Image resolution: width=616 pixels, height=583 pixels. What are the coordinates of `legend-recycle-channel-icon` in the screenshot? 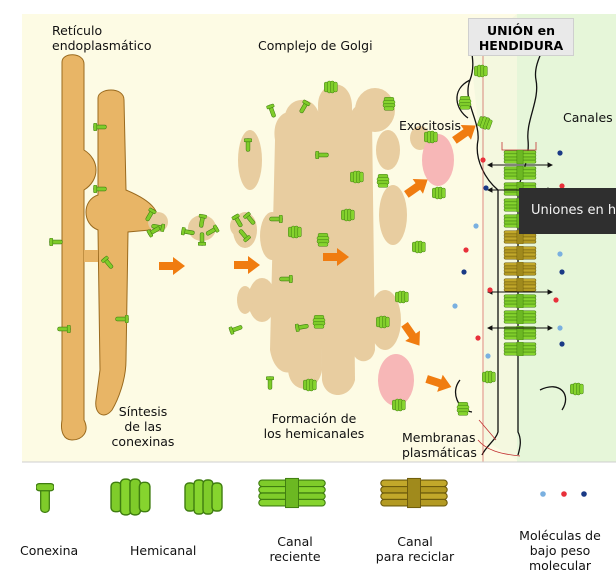 It's located at (414, 493).